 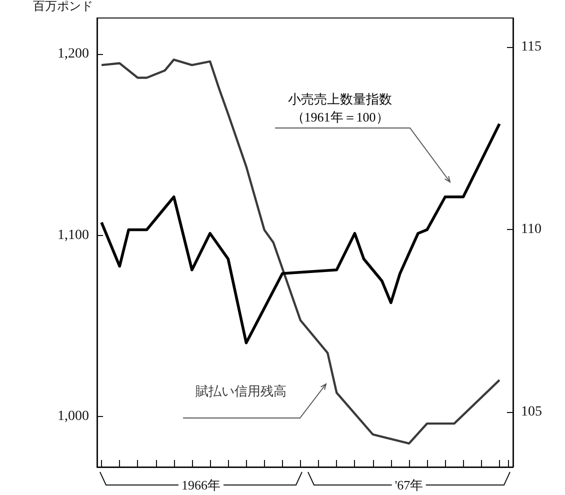 What do you see at coordinates (340, 108) in the screenshot?
I see `text: 小売売上数量指数（1961年＝100）` at bounding box center [340, 108].